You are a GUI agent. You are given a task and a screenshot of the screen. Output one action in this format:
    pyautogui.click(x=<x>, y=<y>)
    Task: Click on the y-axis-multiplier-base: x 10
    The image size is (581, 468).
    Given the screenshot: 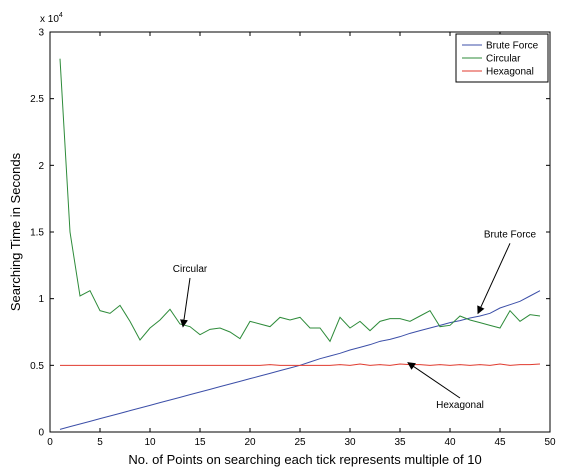 What is the action you would take?
    pyautogui.click(x=49, y=19)
    